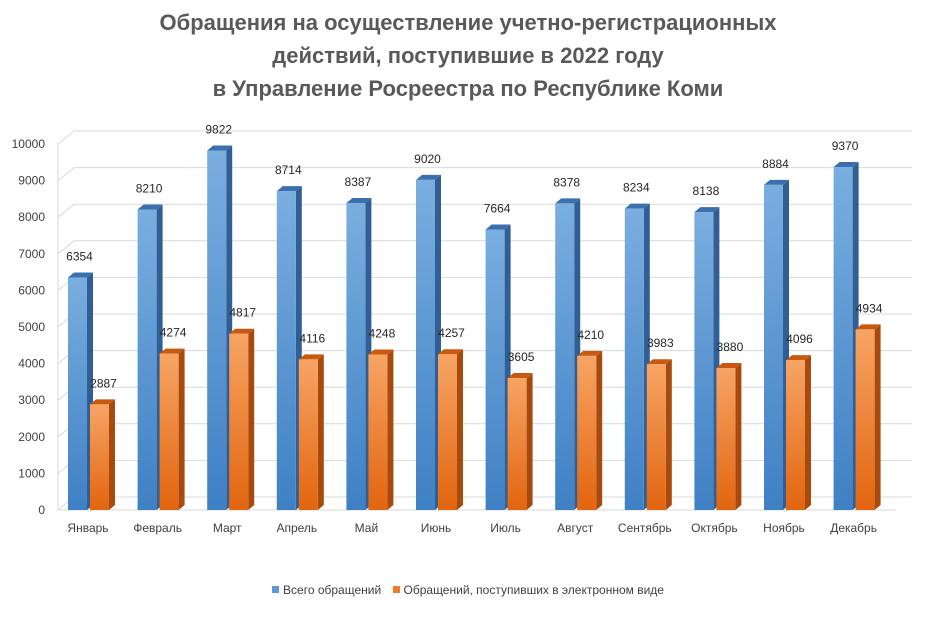 Image resolution: width=936 pixels, height=627 pixels. I want to click on data-label-electronic-10: 4096, so click(799, 339).